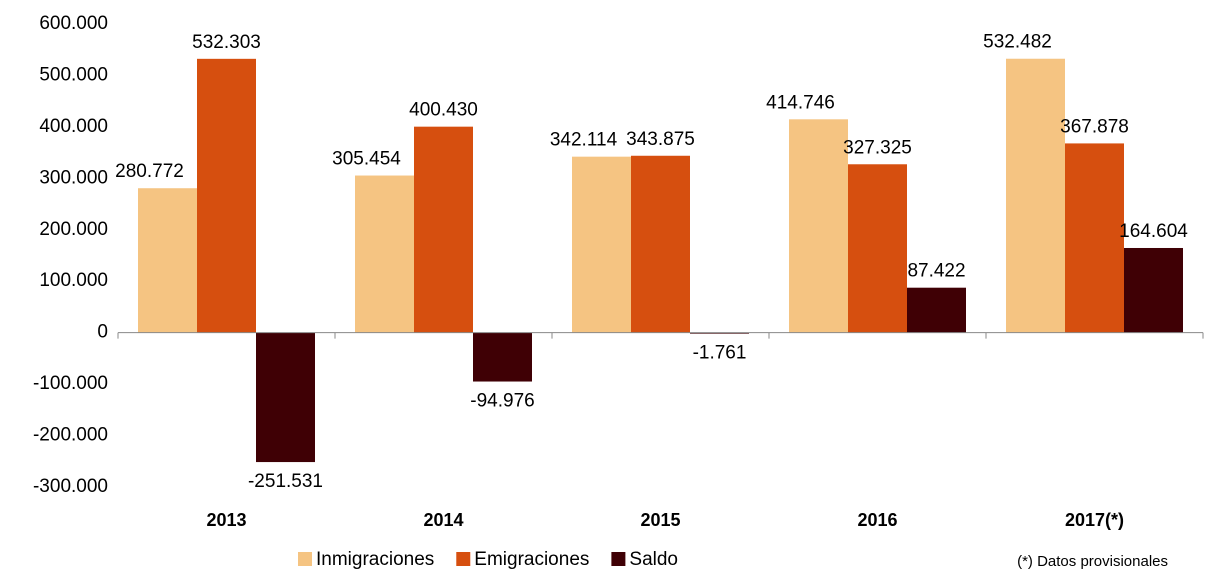  Describe the element at coordinates (73, 23) in the screenshot. I see `y-tick-label: 600.000` at that location.